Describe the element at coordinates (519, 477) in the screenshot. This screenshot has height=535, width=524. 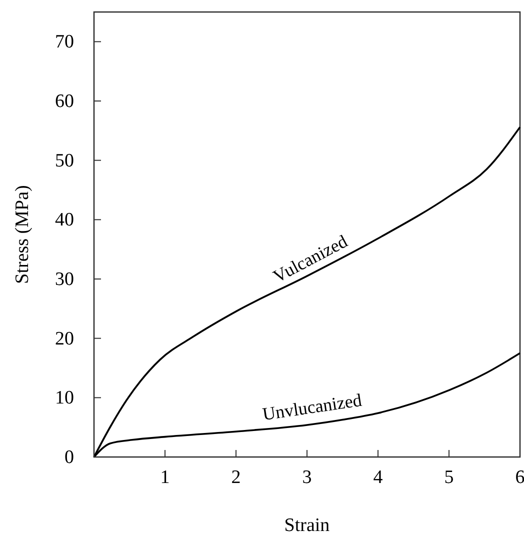
I see `x-tick-label: 6` at that location.